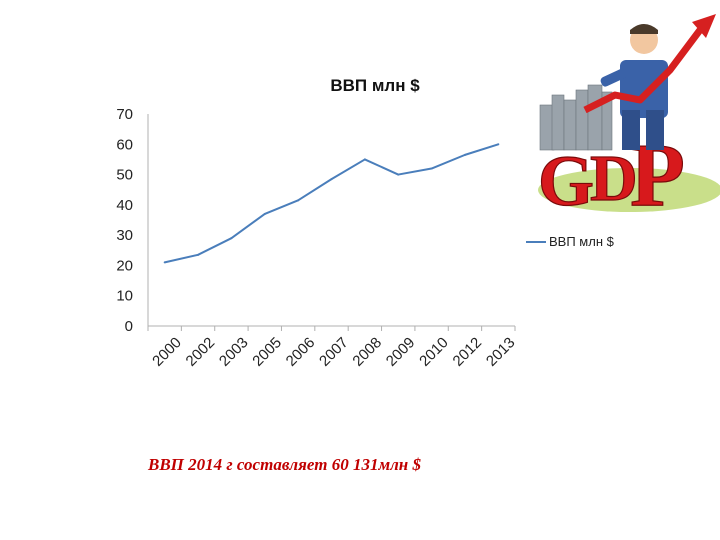  Describe the element at coordinates (614, 178) in the screenshot. I see `svg-text: D` at that location.